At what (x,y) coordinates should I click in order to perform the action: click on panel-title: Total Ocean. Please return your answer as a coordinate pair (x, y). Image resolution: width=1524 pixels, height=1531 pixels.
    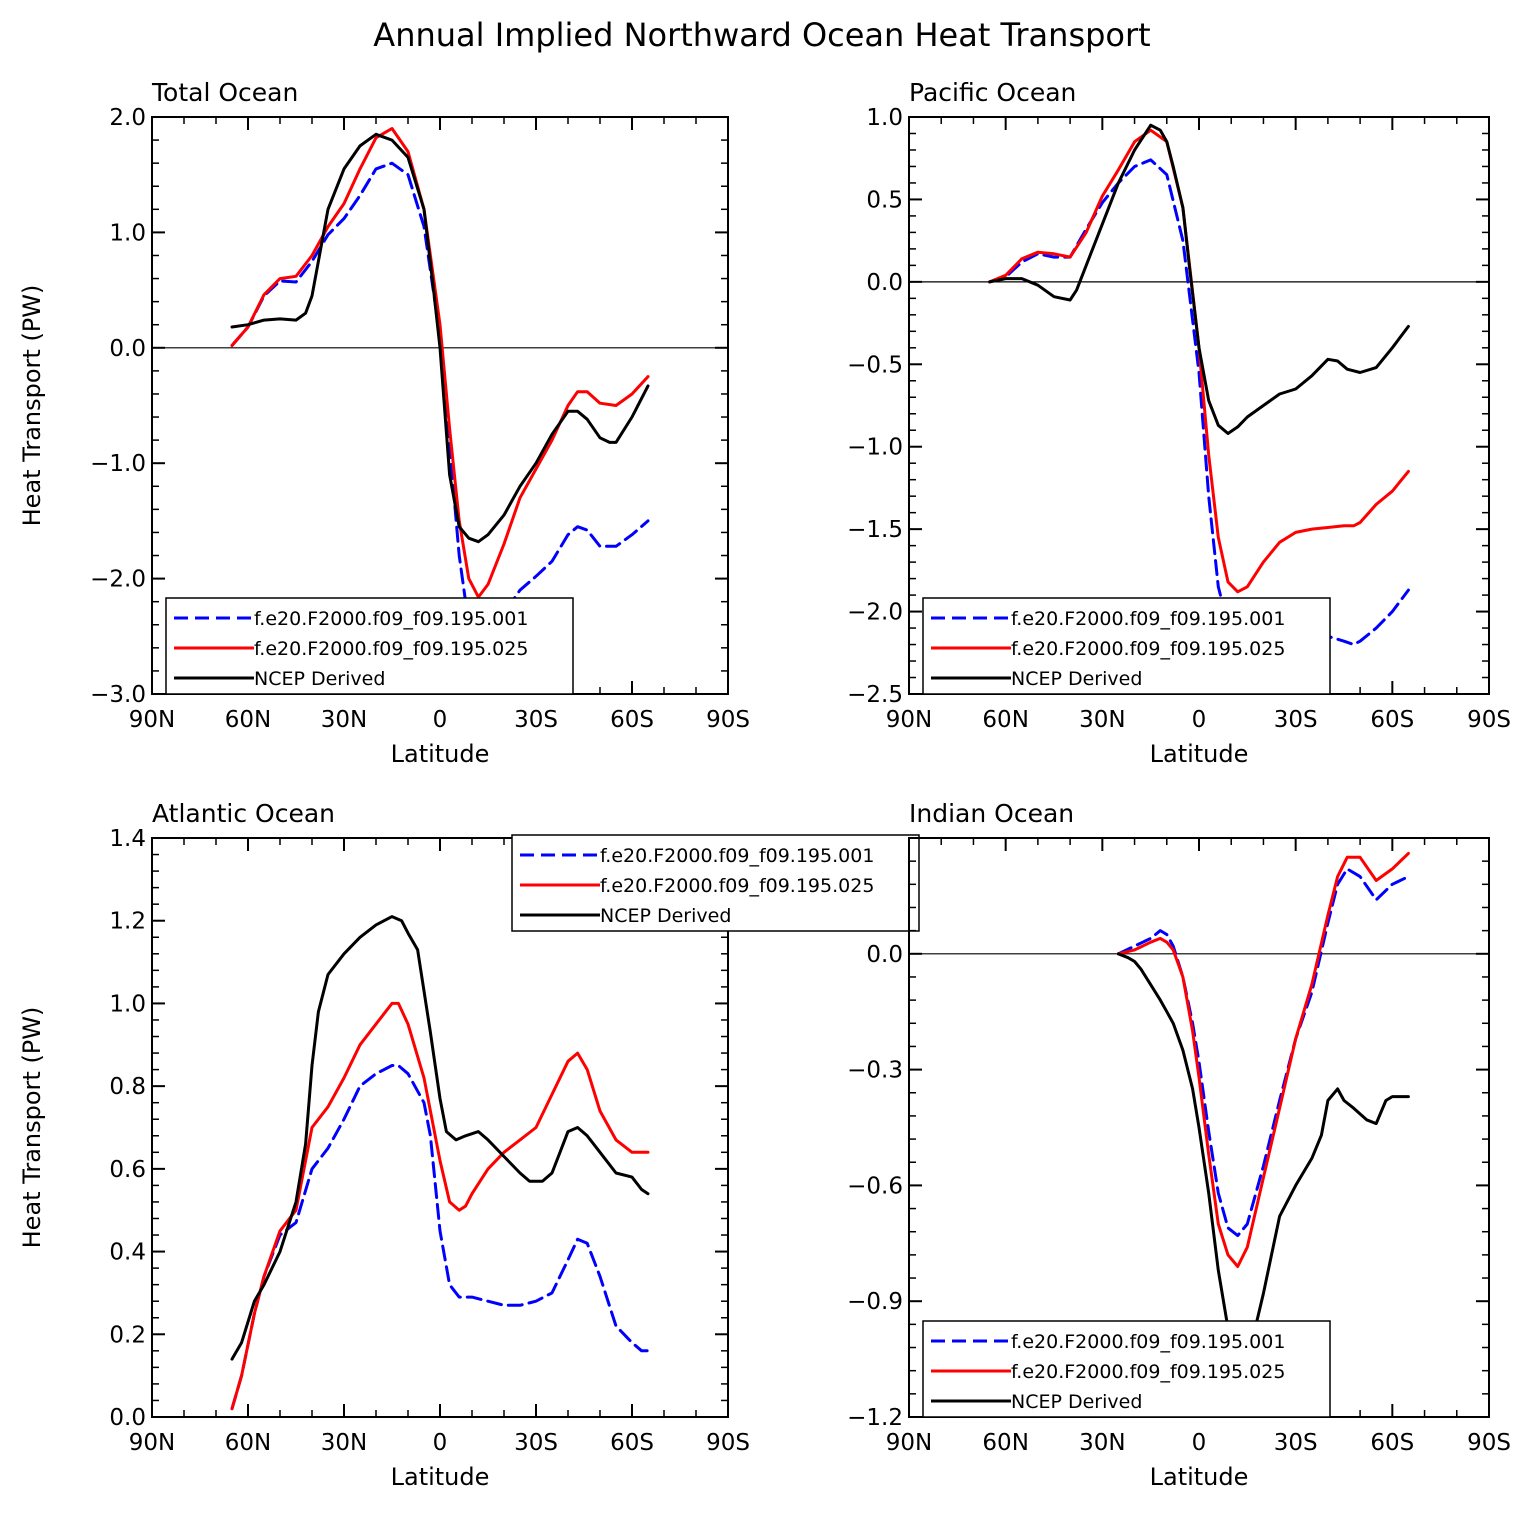
    Looking at the image, I should click on (224, 92).